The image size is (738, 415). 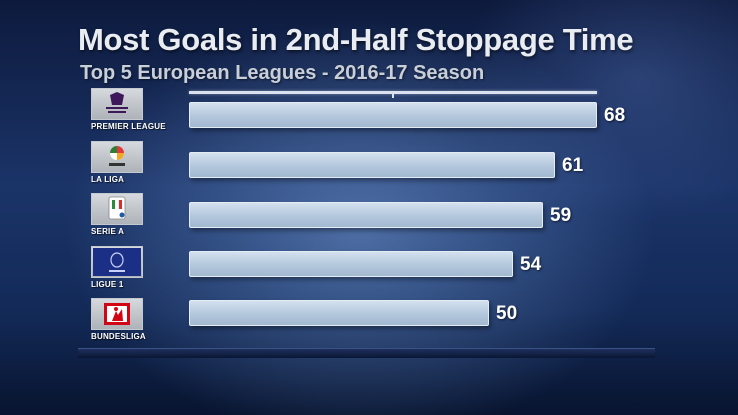 I want to click on category-label-ligue-1: LIGUE 1, so click(x=107, y=284).